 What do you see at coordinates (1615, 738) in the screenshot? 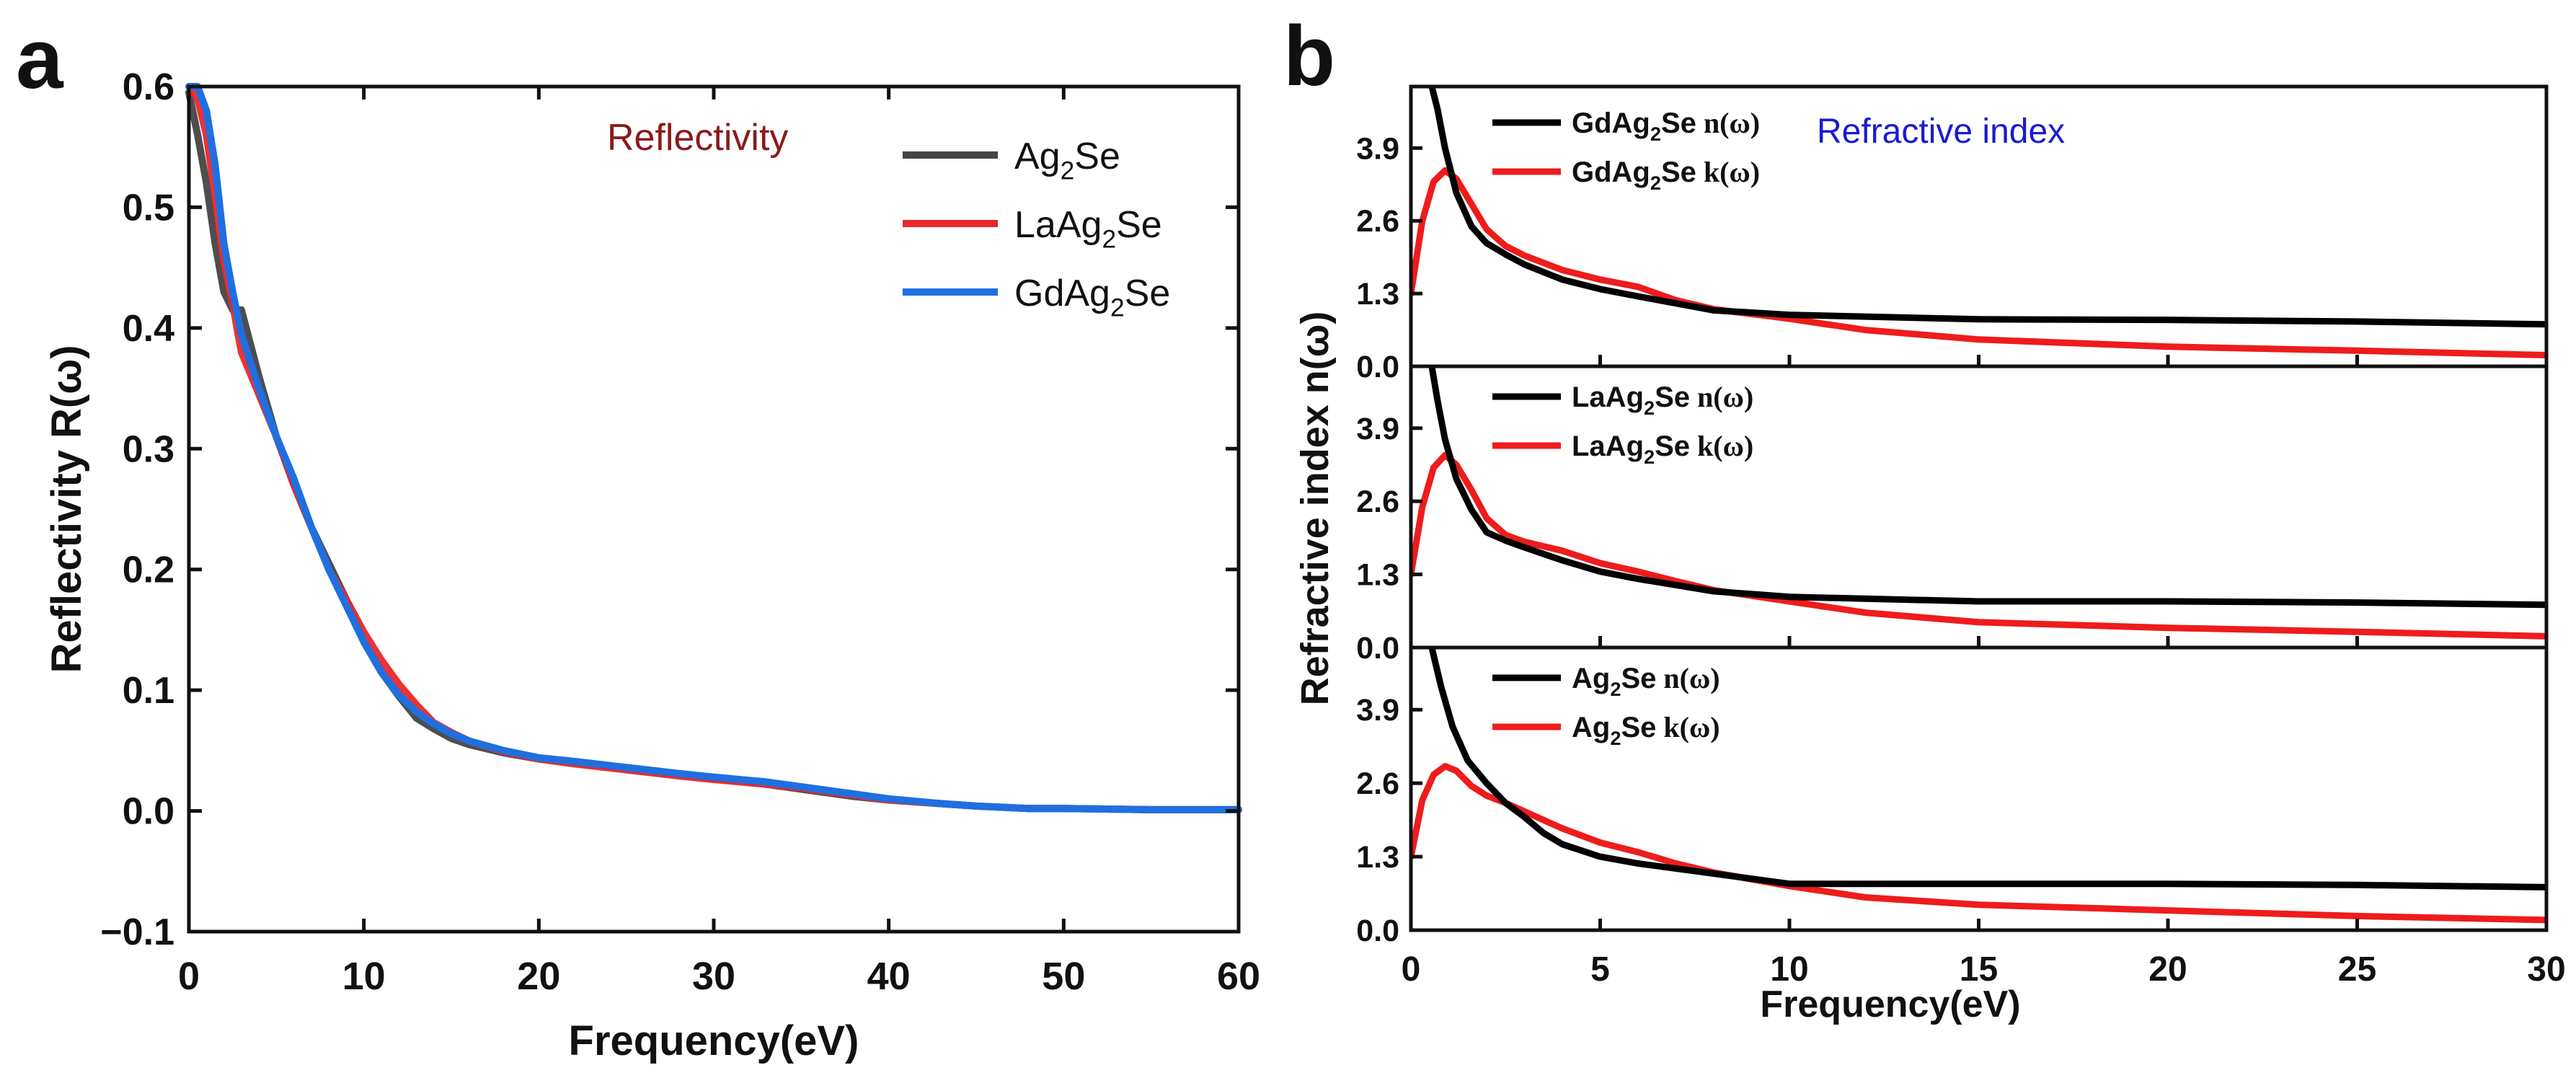
I see `legend-label-k-Ag2Se-subscript: 2` at bounding box center [1615, 738].